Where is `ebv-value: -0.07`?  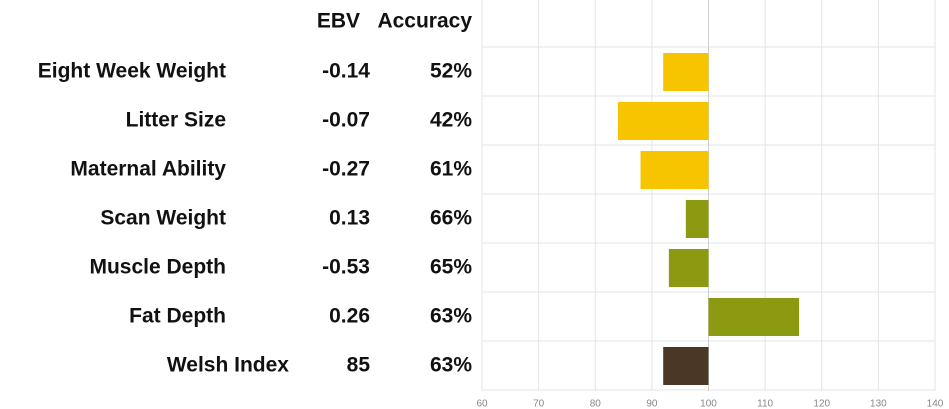
ebv-value: -0.07 is located at coordinates (346, 120).